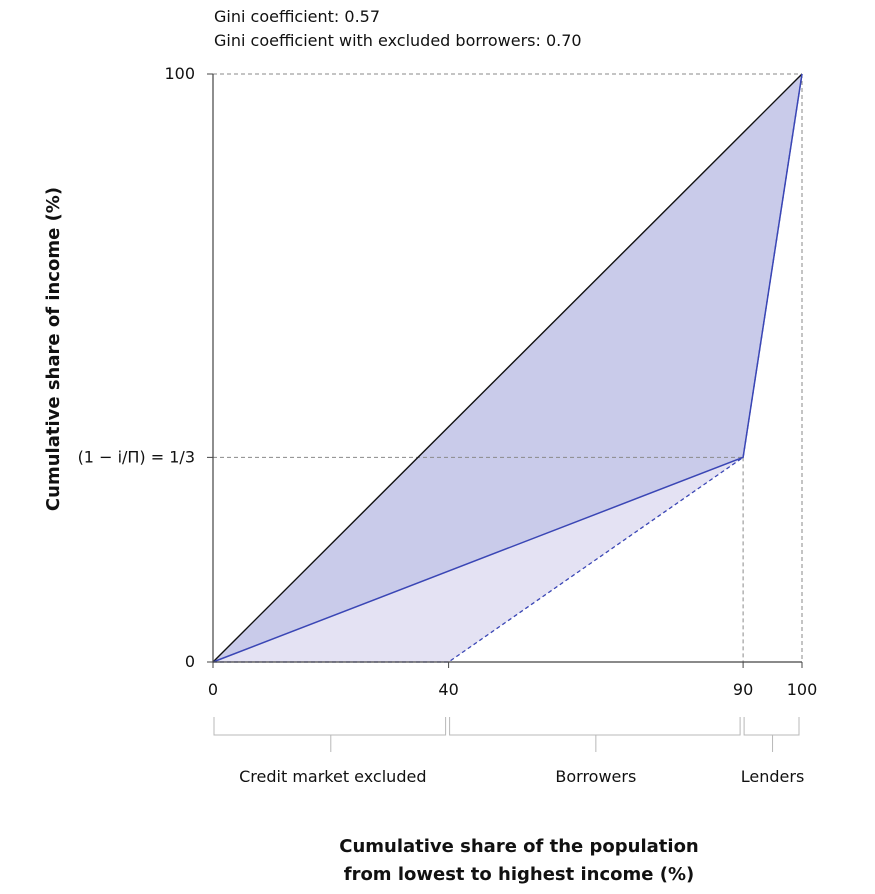  Describe the element at coordinates (743, 689) in the screenshot. I see `x-tick-label-2: 90` at that location.